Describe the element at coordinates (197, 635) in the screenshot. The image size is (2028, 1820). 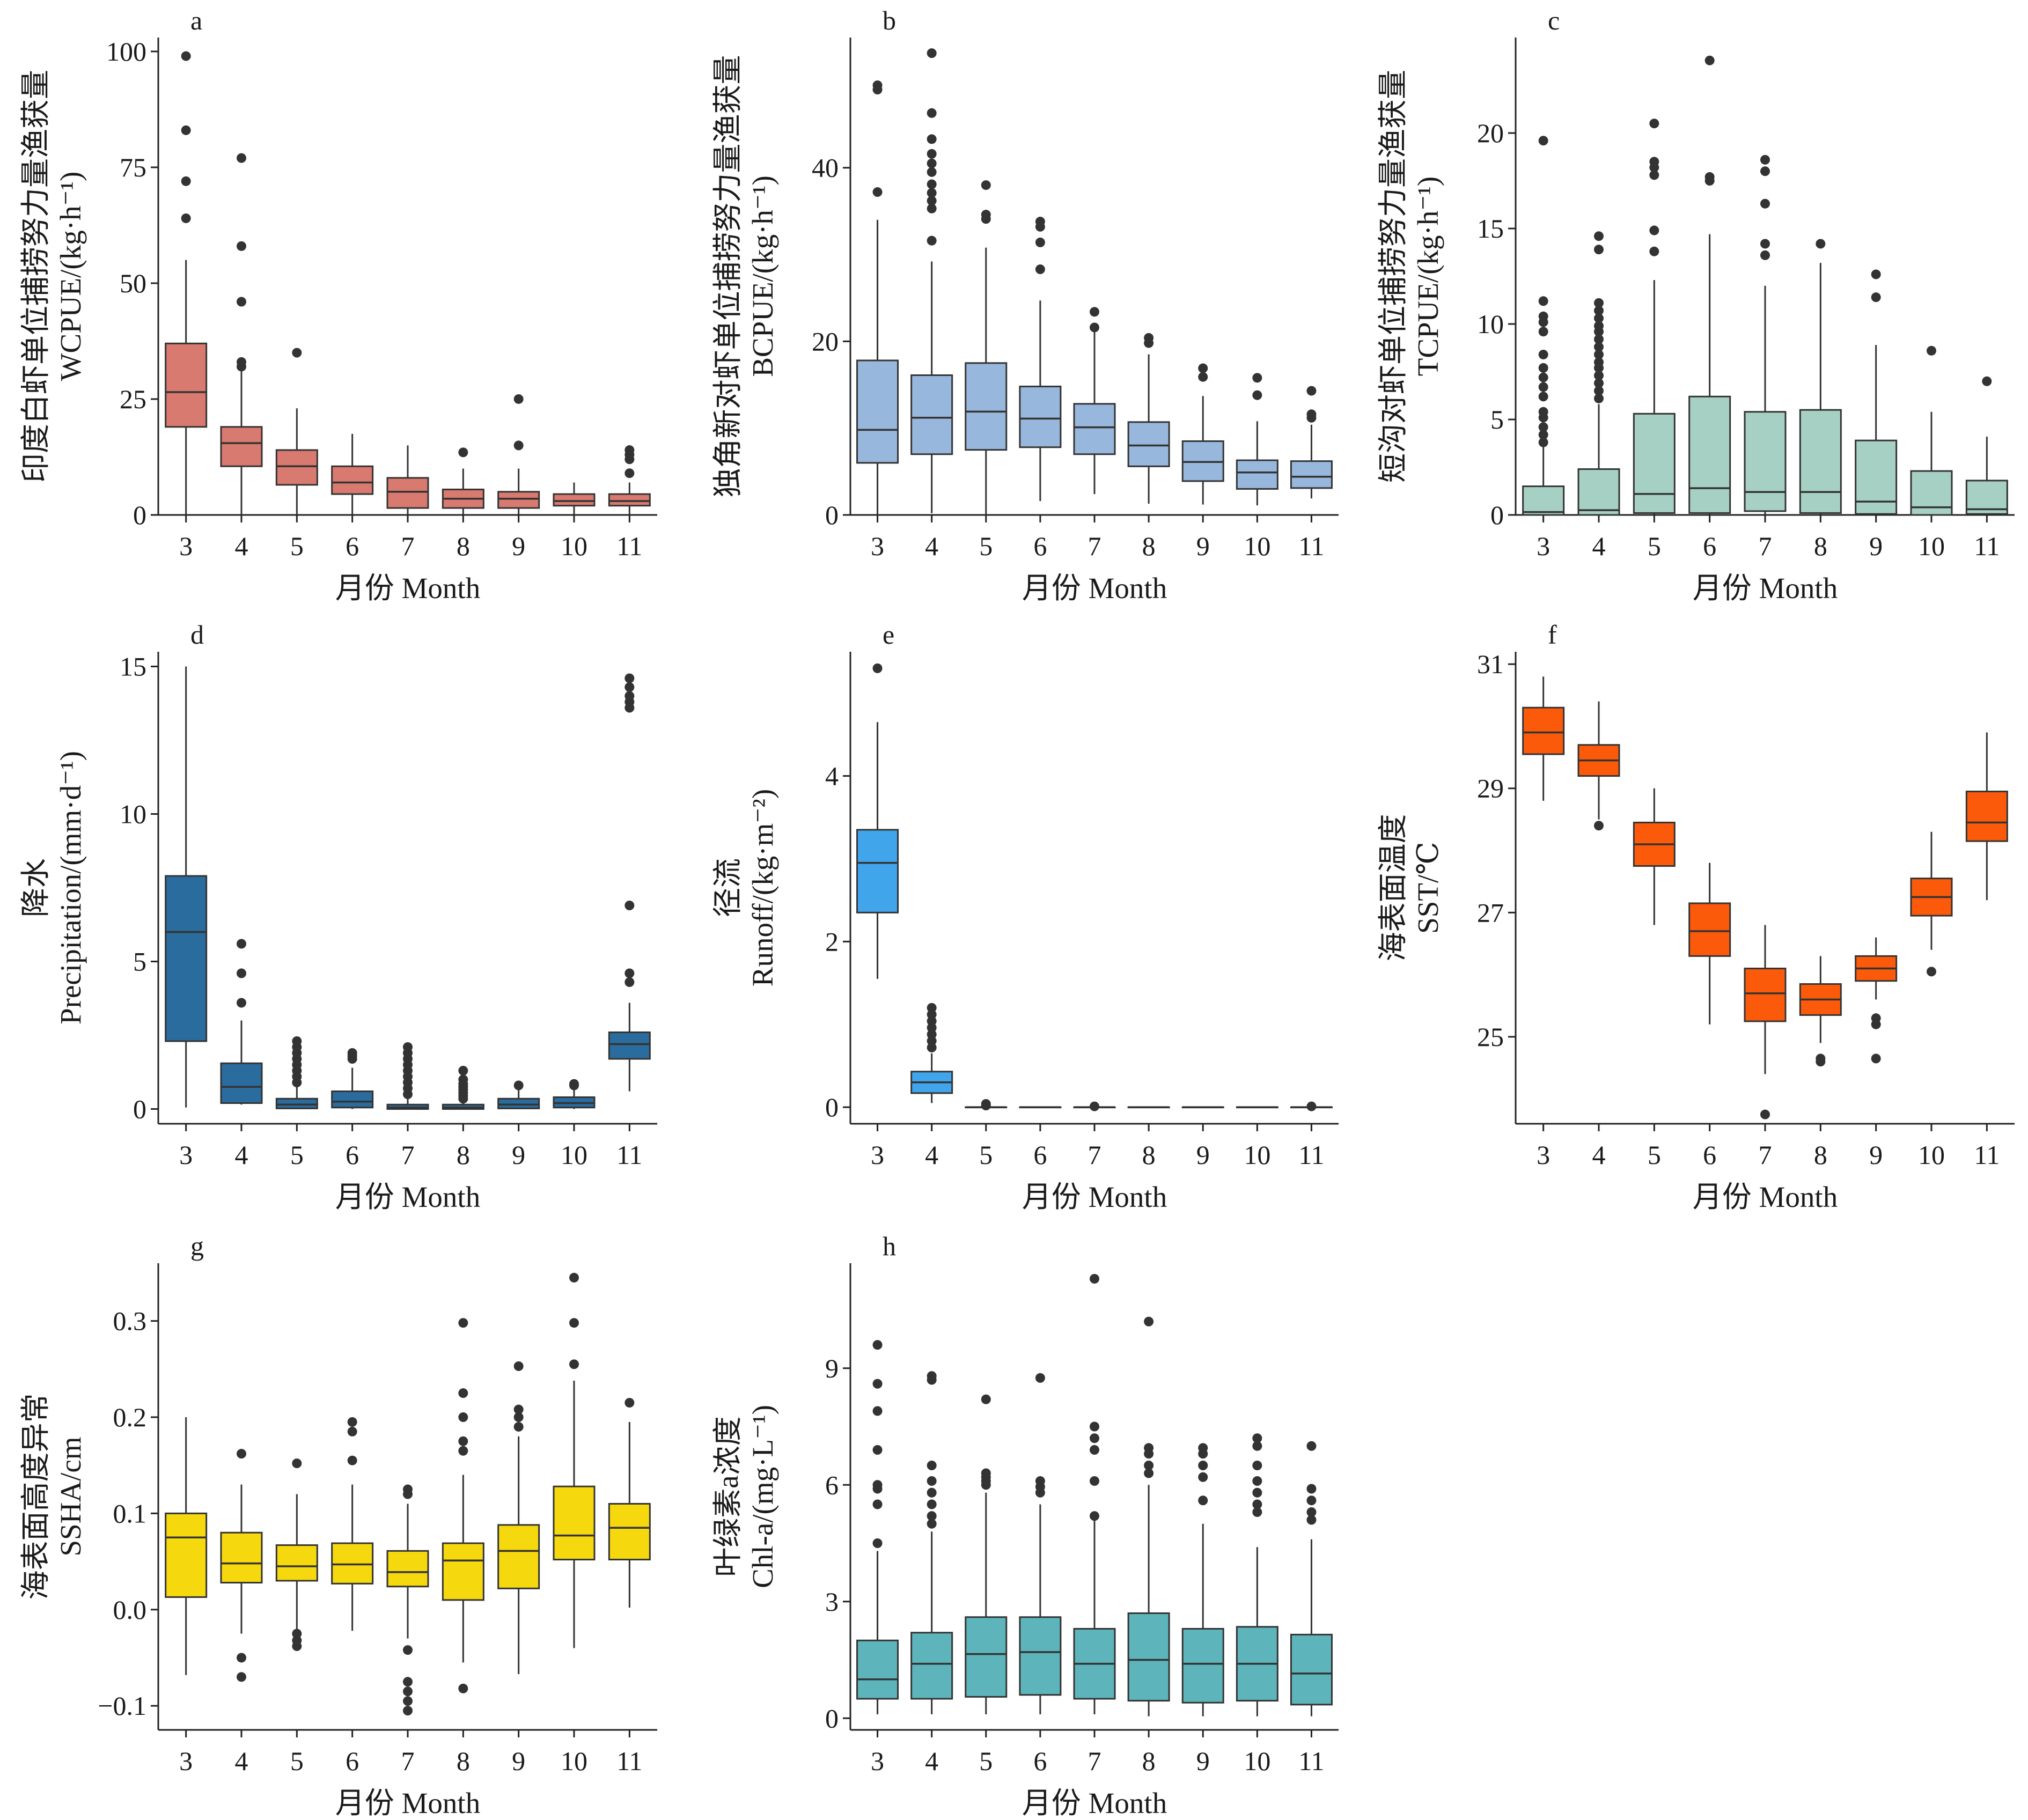
I see `panel-letter: d` at that location.